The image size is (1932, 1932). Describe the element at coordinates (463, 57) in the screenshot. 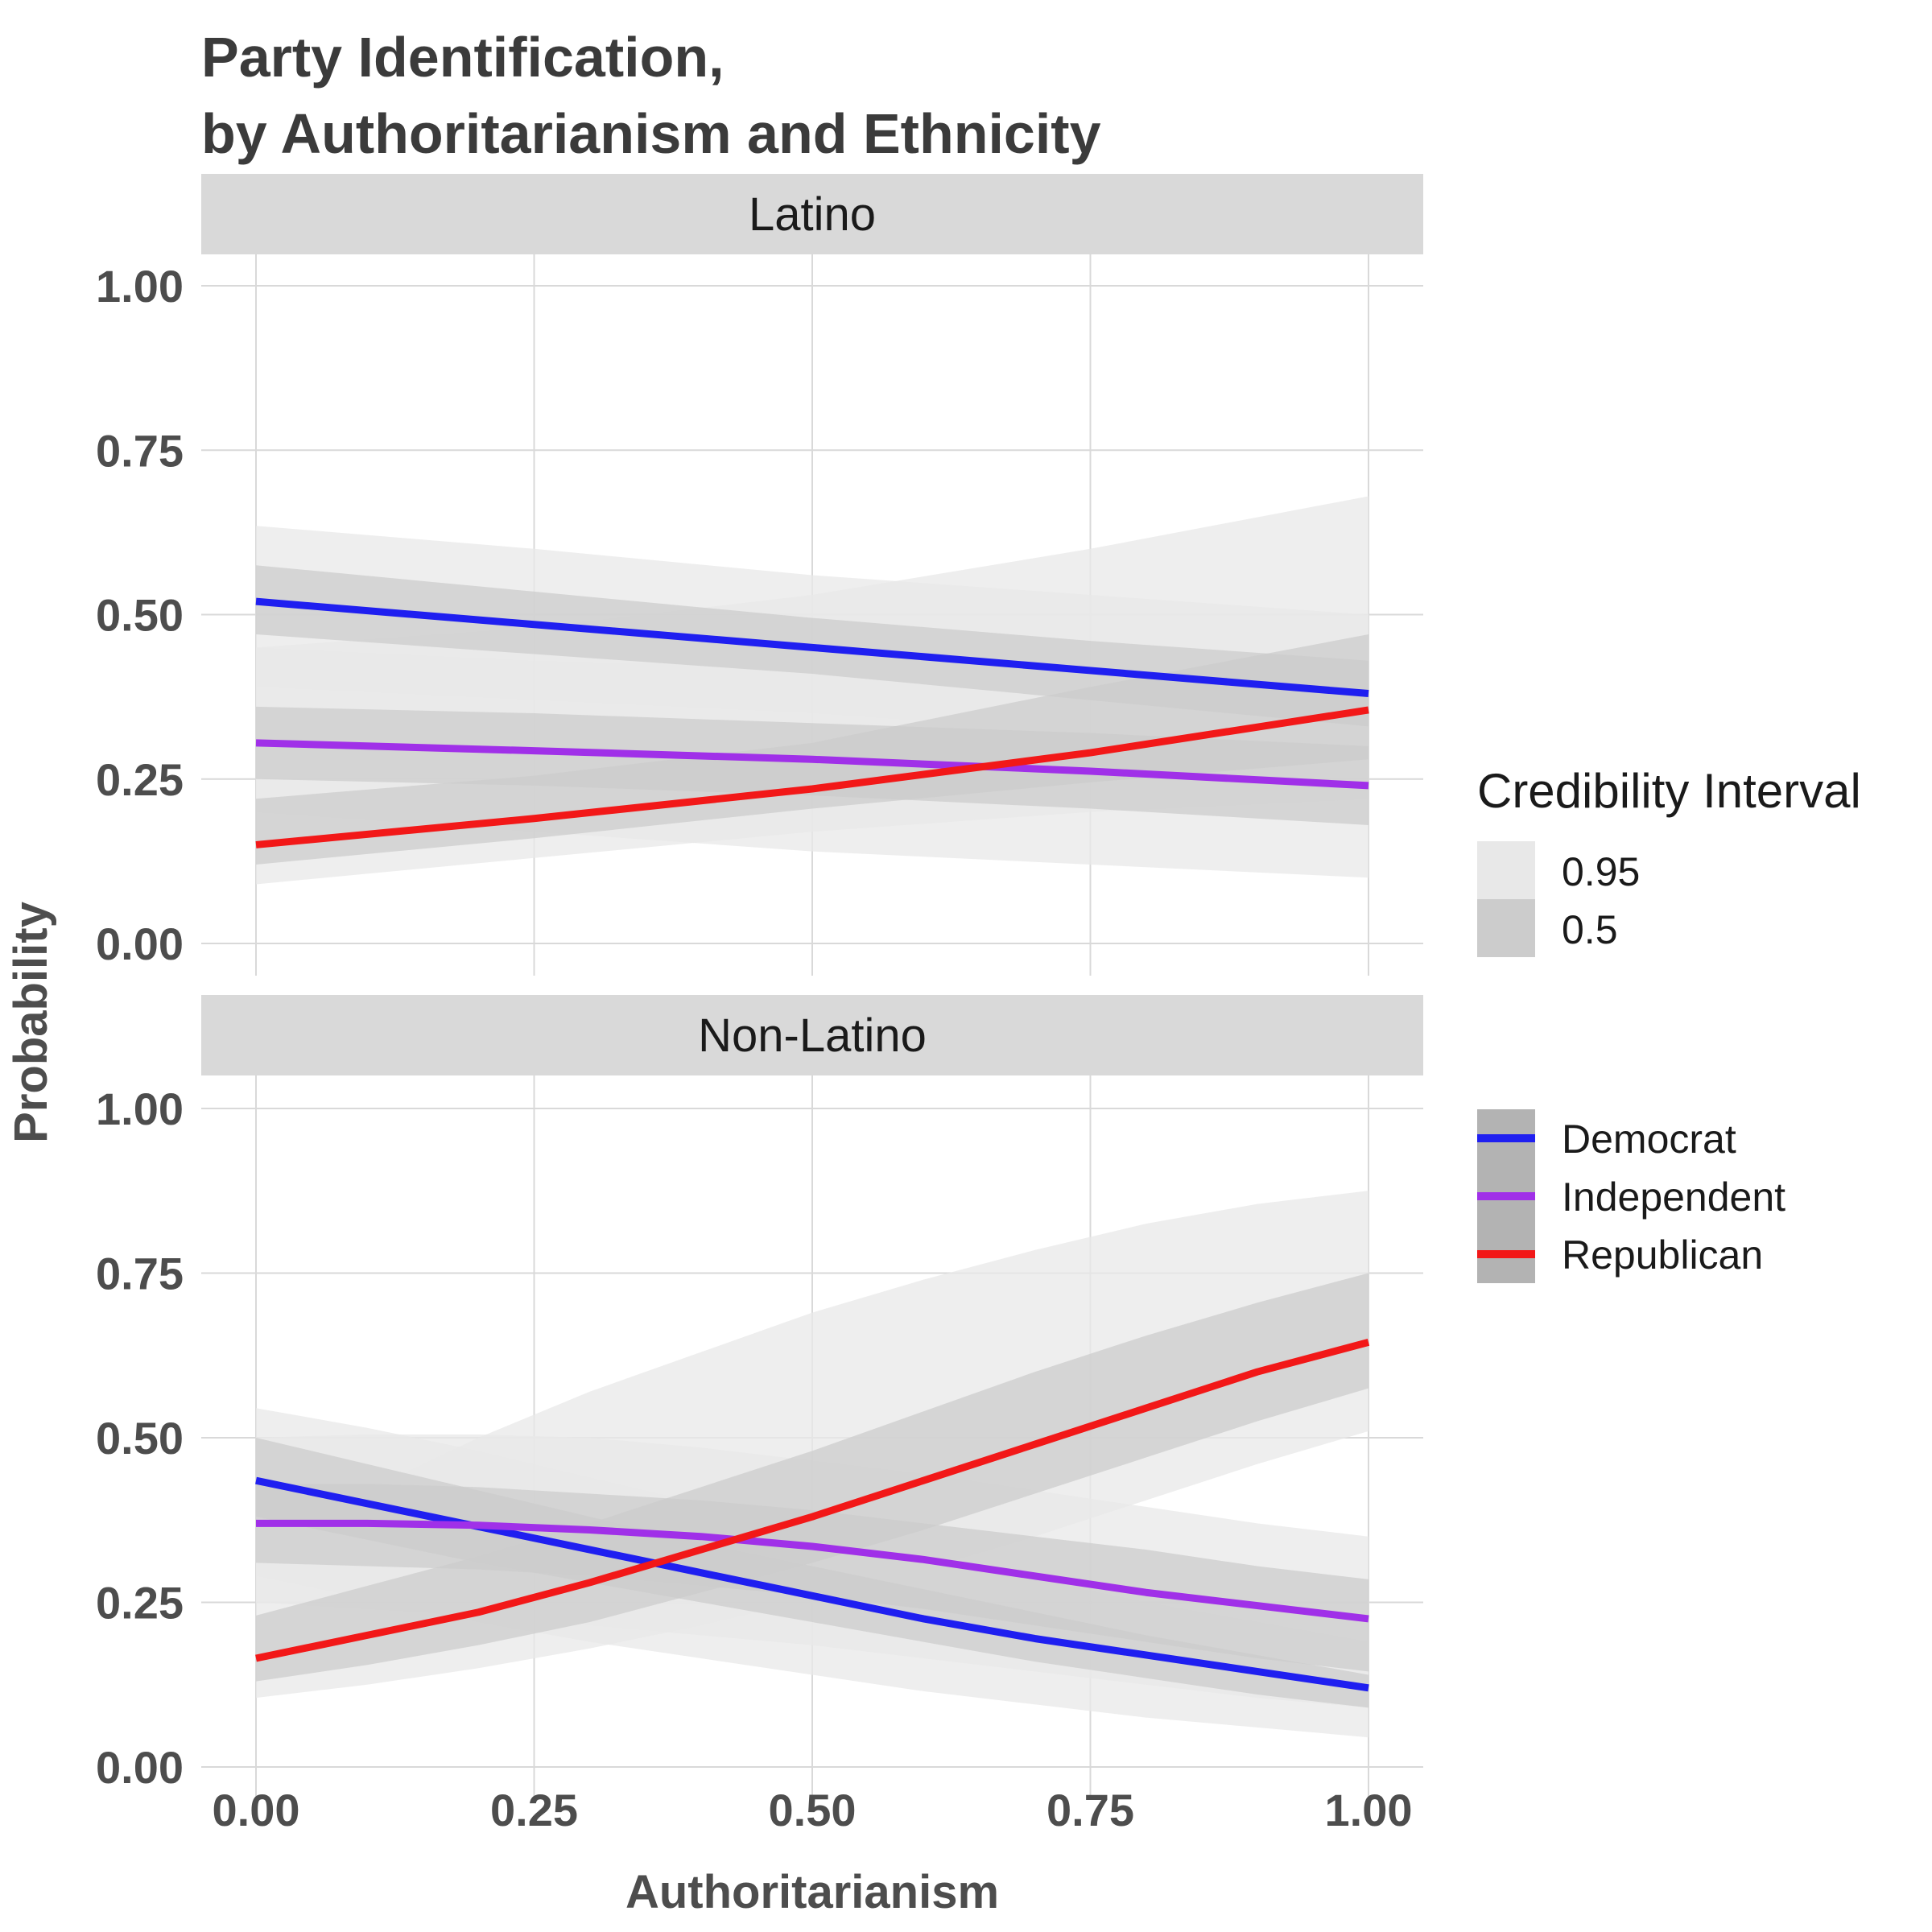

I see `chart-title-line1: Party Identification,` at that location.